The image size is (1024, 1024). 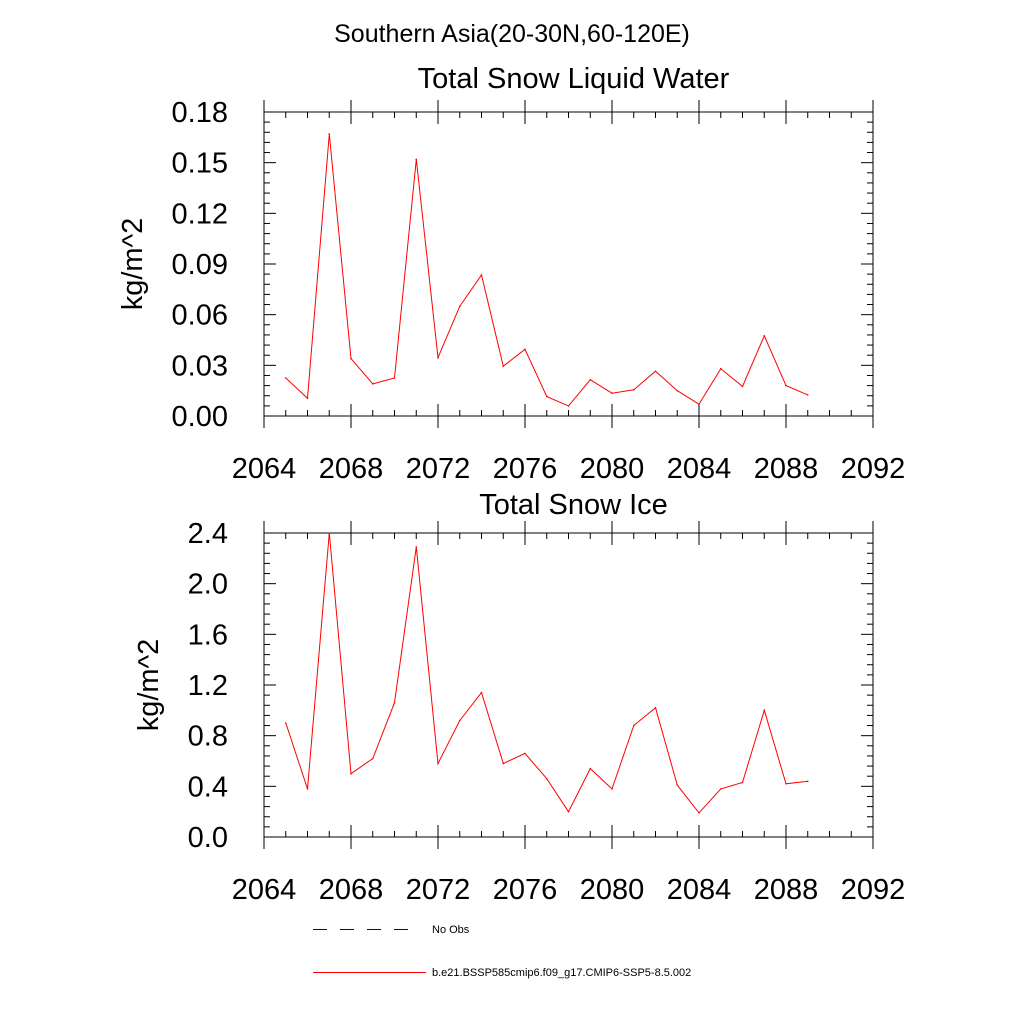 I want to click on y-tick-label: 1.6, so click(x=208, y=635).